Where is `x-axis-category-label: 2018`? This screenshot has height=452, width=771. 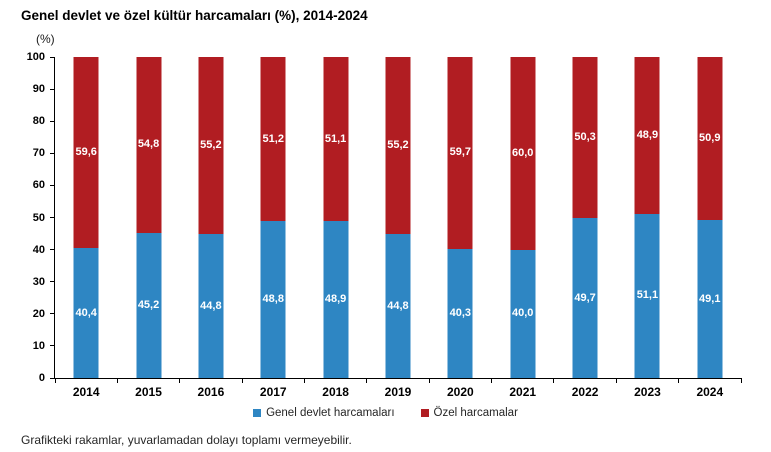
x-axis-category-label: 2018 is located at coordinates (335, 392).